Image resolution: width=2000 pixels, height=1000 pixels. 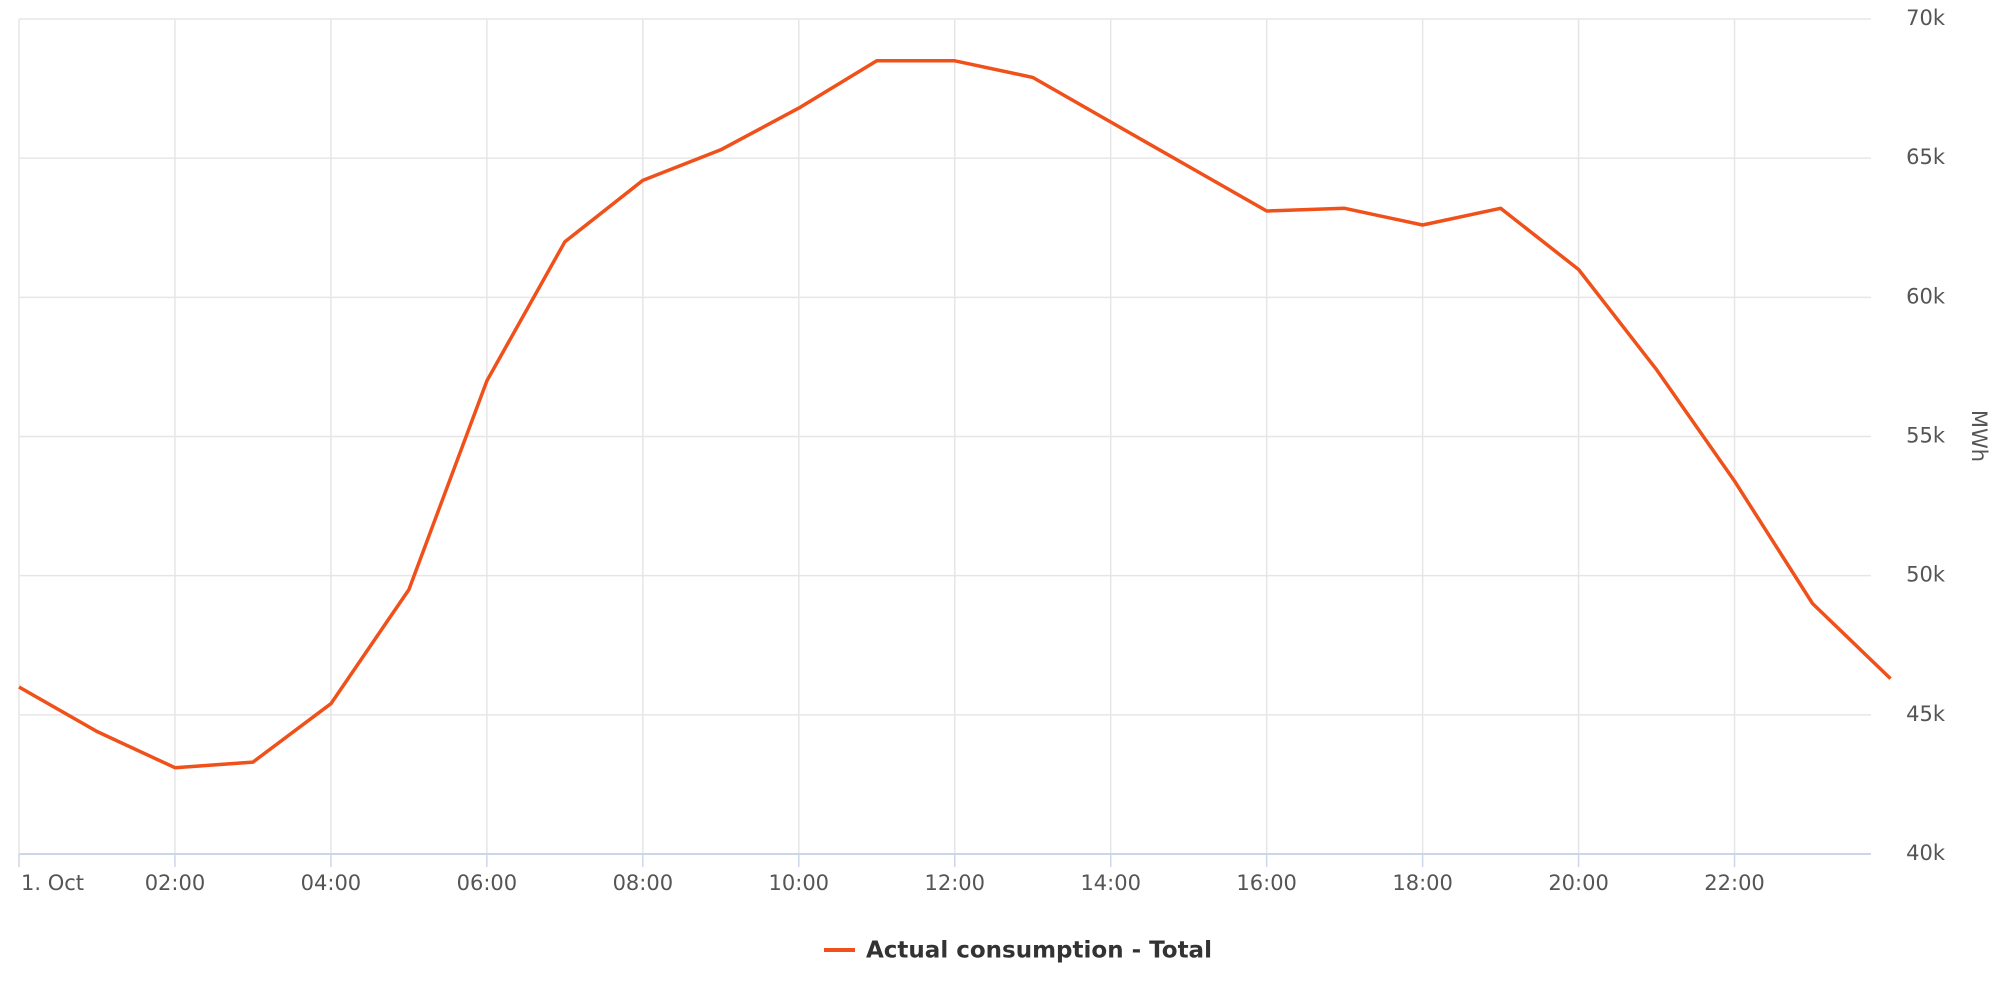 What do you see at coordinates (1926, 157) in the screenshot?
I see `y-tick-label: 65k` at bounding box center [1926, 157].